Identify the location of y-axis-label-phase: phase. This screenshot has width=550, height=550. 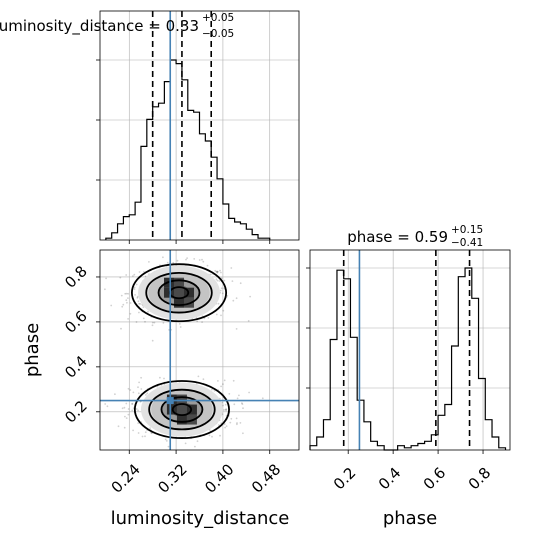
(32, 350).